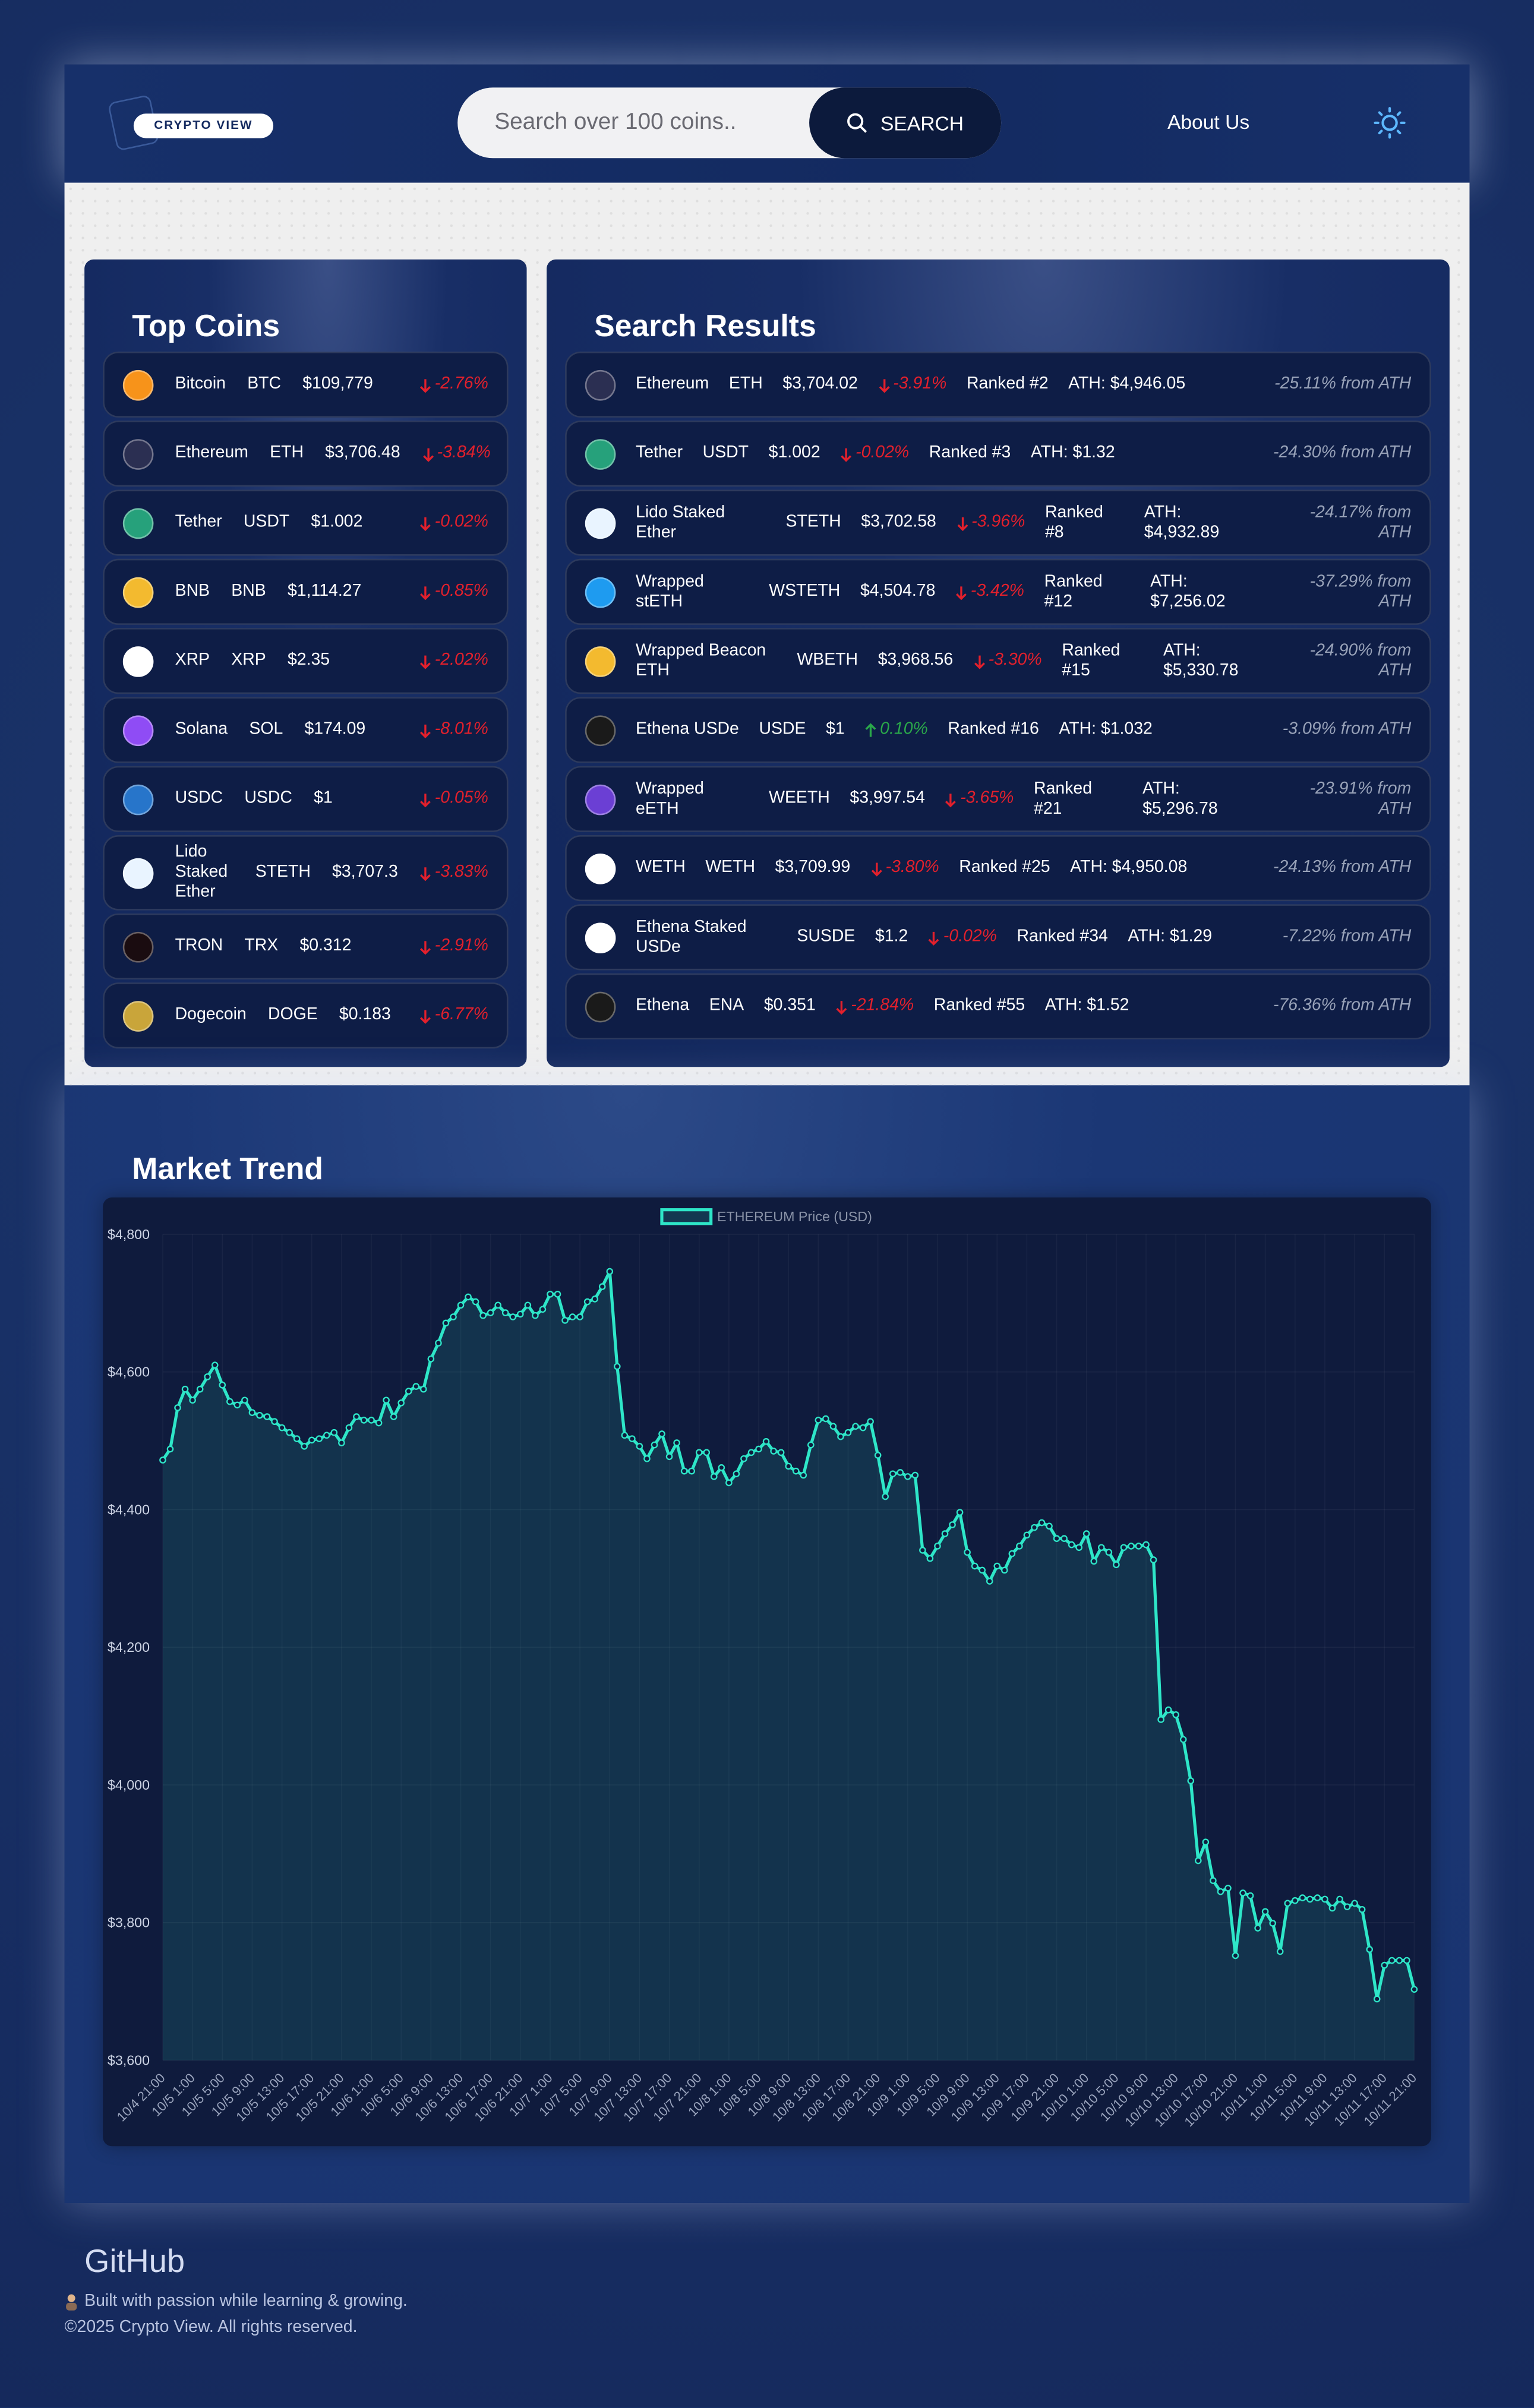  Describe the element at coordinates (789, 1005) in the screenshot. I see `coin-price: $0.351` at that location.